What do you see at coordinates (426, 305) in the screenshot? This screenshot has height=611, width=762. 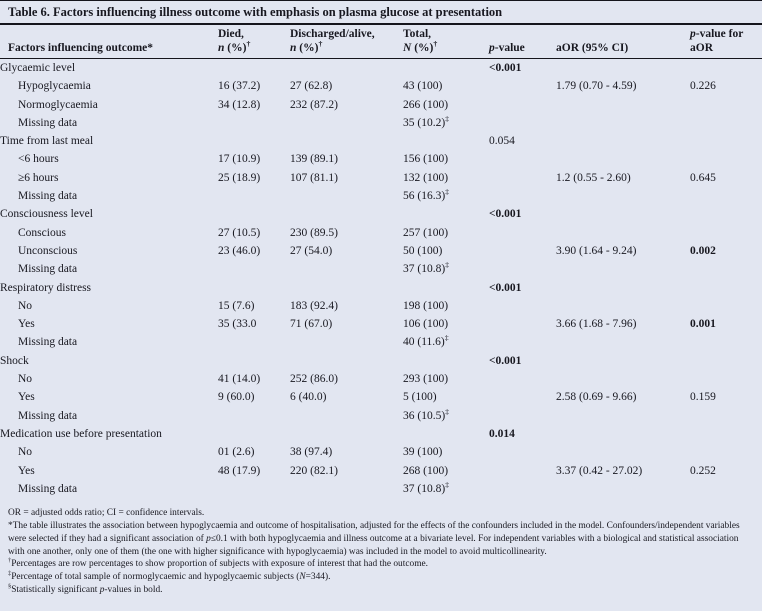 I see `total-cell: 198 (100)` at bounding box center [426, 305].